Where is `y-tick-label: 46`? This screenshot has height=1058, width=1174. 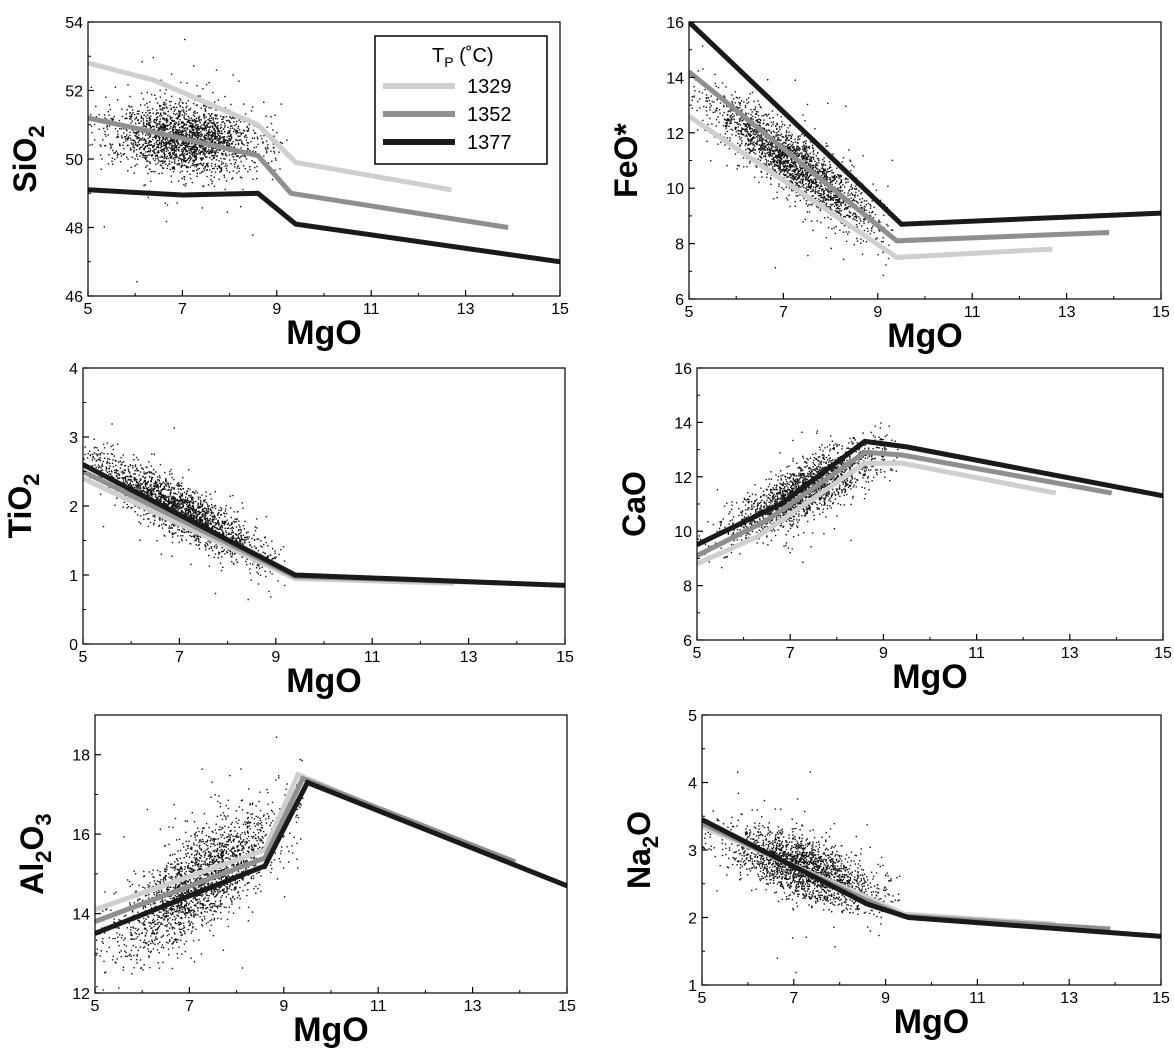 y-tick-label: 46 is located at coordinates (74, 297).